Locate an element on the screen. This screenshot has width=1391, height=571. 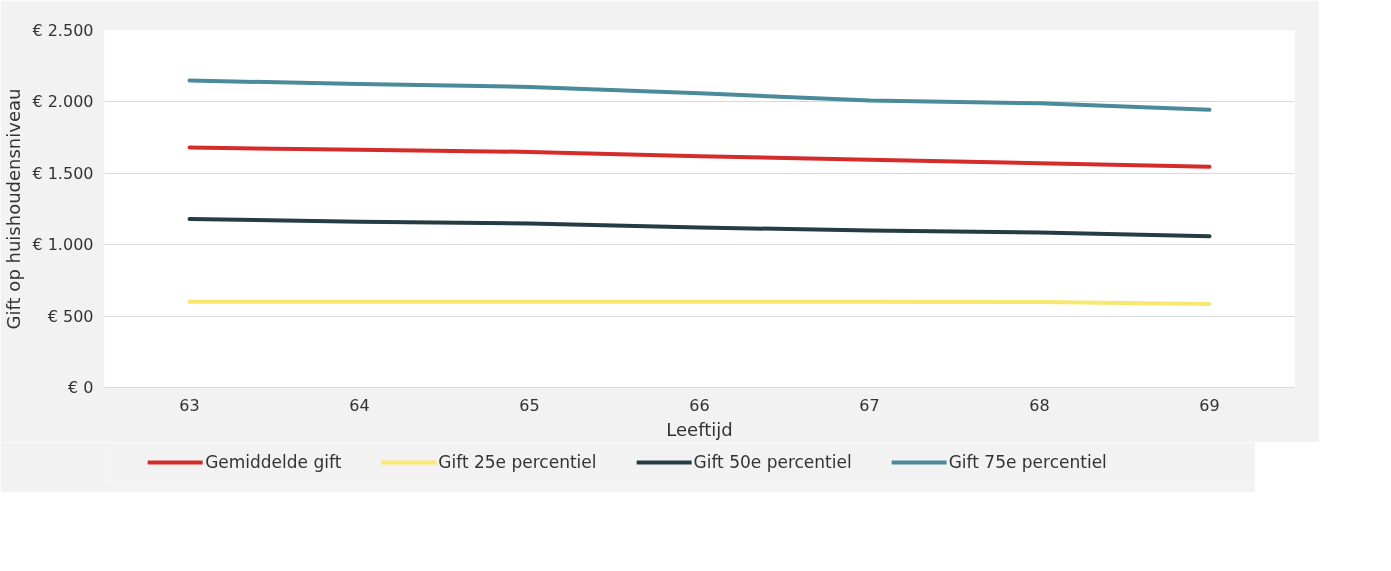
x-tick-label: 66 is located at coordinates (699, 405).